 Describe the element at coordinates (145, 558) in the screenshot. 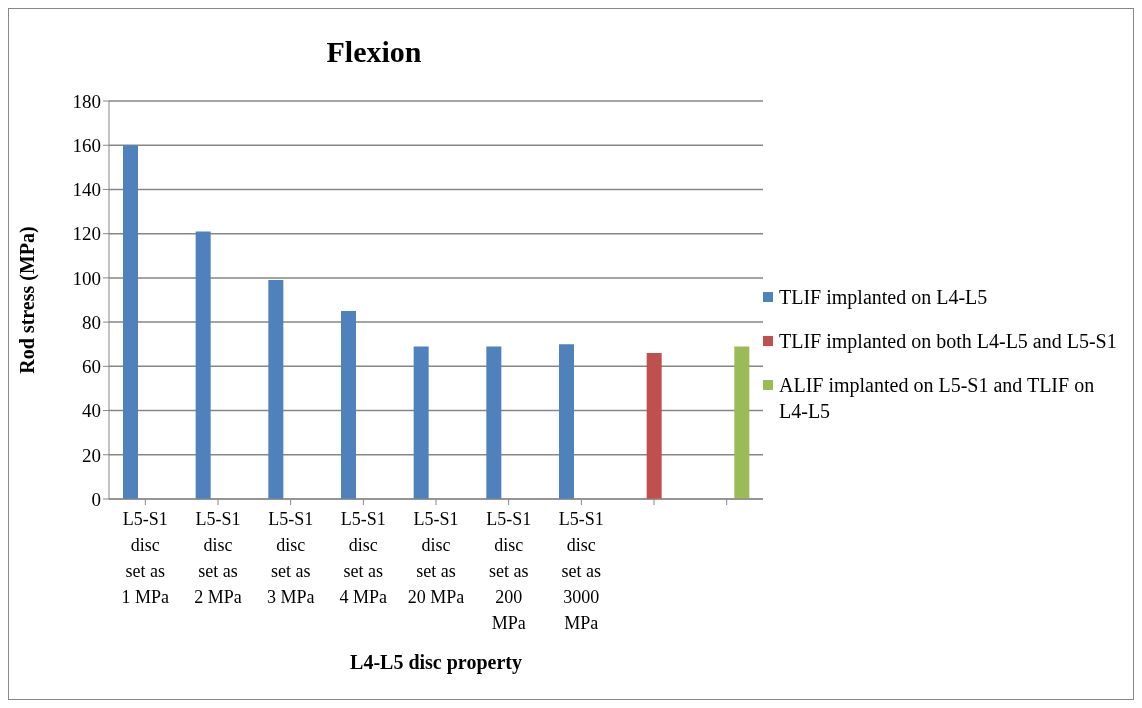

I see `x-tick-label: L5-S1 disc set as 1 MPa` at that location.